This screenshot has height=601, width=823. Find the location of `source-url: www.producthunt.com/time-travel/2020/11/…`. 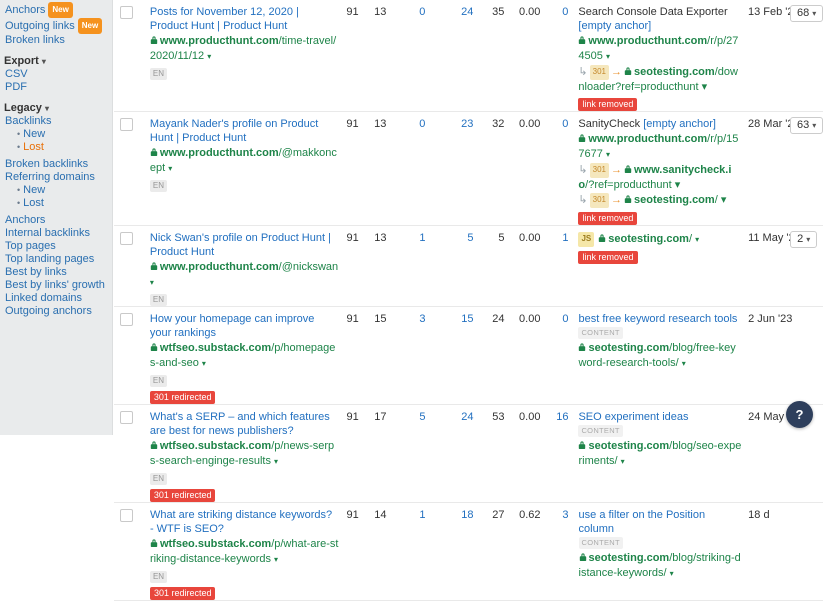

source-url: www.producthunt.com/time-travel/2020/11/… is located at coordinates (244, 49).